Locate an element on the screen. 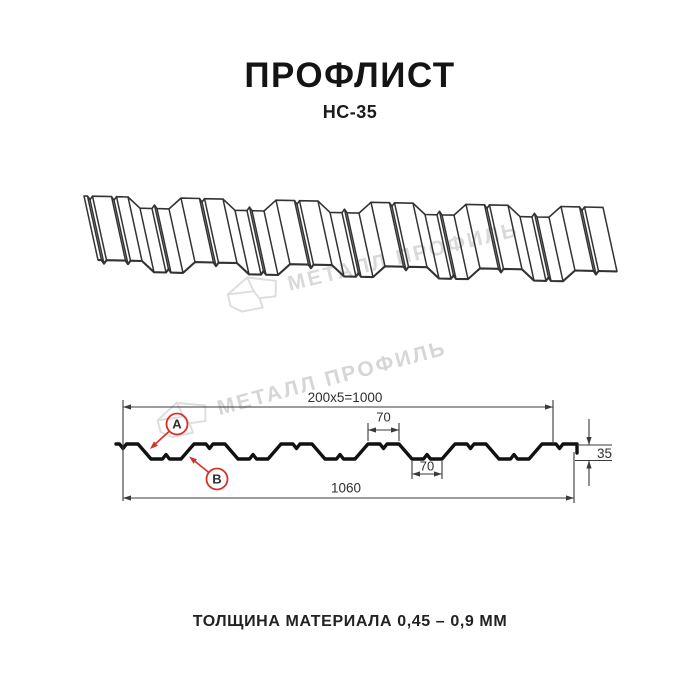 The image size is (700, 700). product-code: НС-35 is located at coordinates (350, 112).